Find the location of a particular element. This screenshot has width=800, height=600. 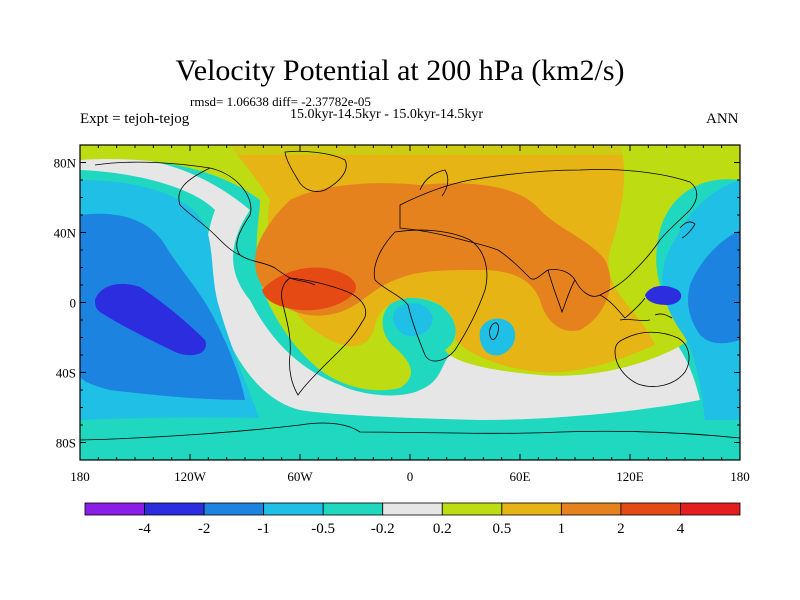

rmsd-label: rmsd= 1.06638 diff= -2.37782e-05 is located at coordinates (280, 101).